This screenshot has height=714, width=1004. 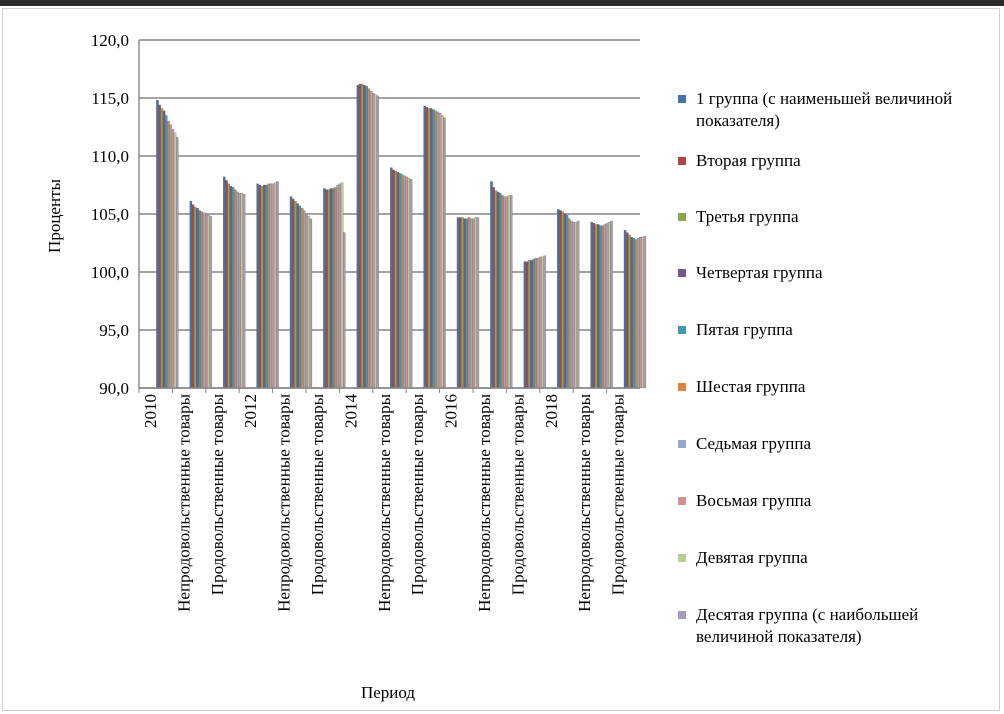 What do you see at coordinates (743, 558) in the screenshot?
I see `legend-item: Девятая группа` at bounding box center [743, 558].